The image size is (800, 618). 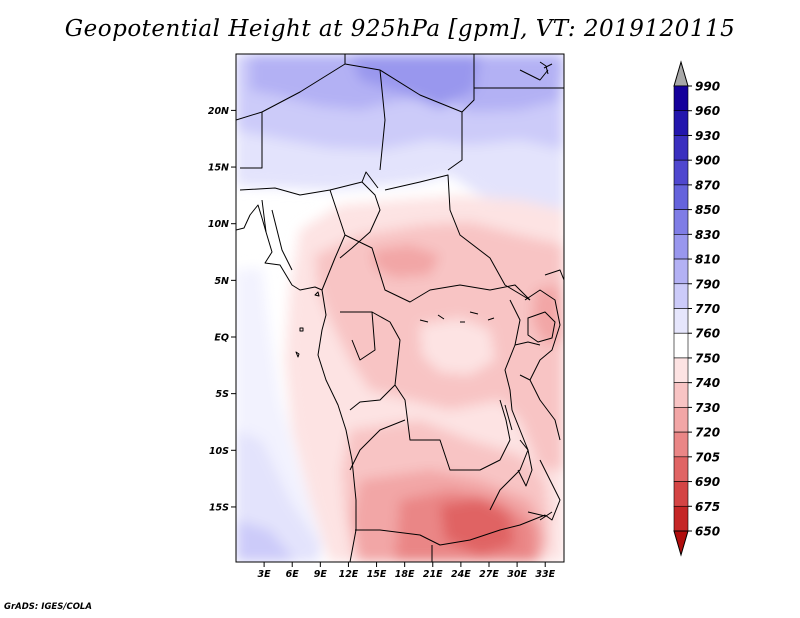 I want to click on x-tick-label: 21E, so click(x=433, y=574).